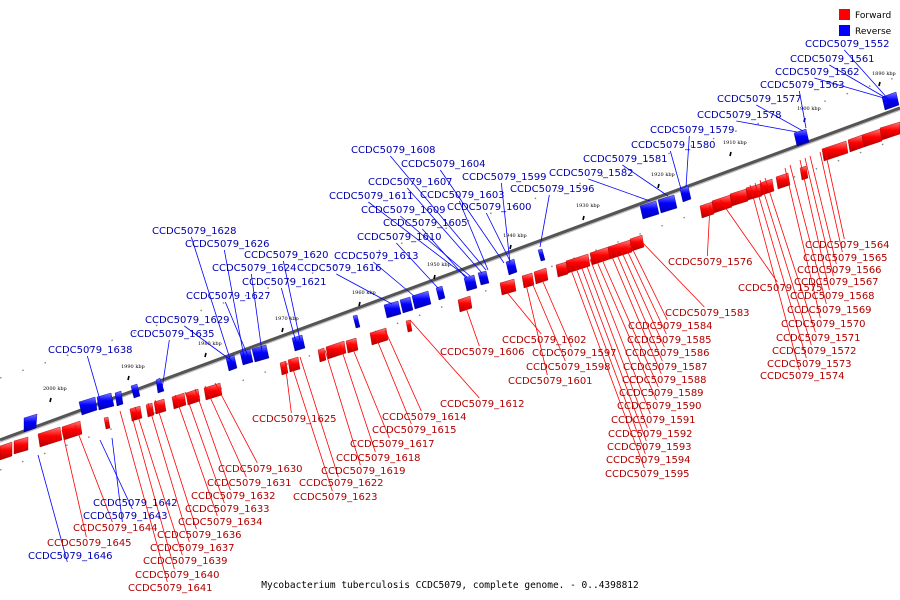  What do you see at coordinates (670, 326) in the screenshot?
I see `gene-label: CCDC5079_1584` at bounding box center [670, 326].